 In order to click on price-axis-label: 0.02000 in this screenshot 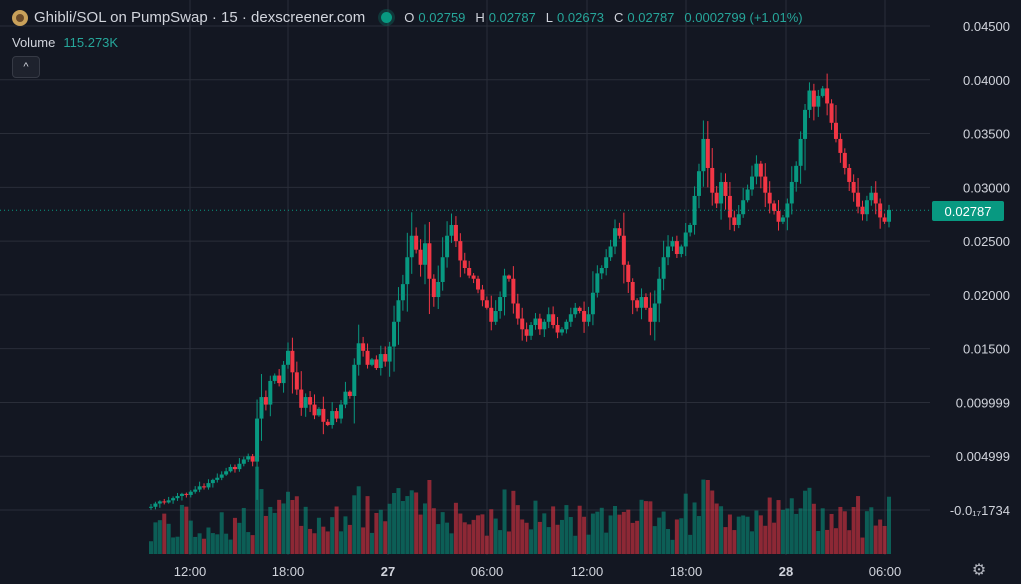, I will do `click(986, 295)`.